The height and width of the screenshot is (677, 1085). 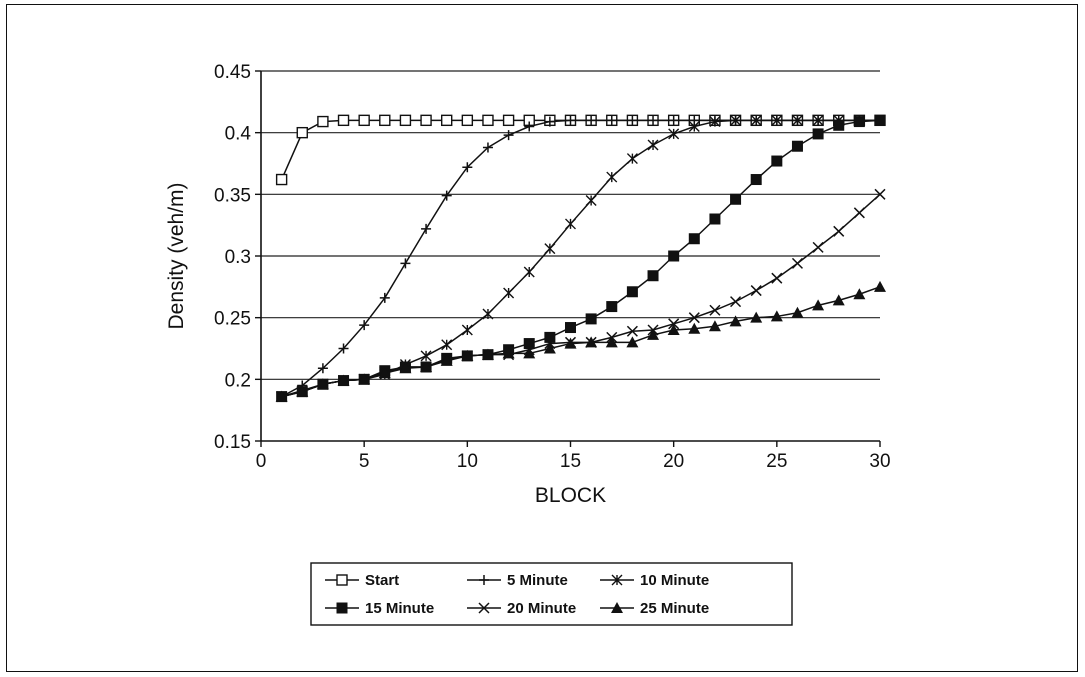 I want to click on x-tick-label: 5, so click(x=364, y=461).